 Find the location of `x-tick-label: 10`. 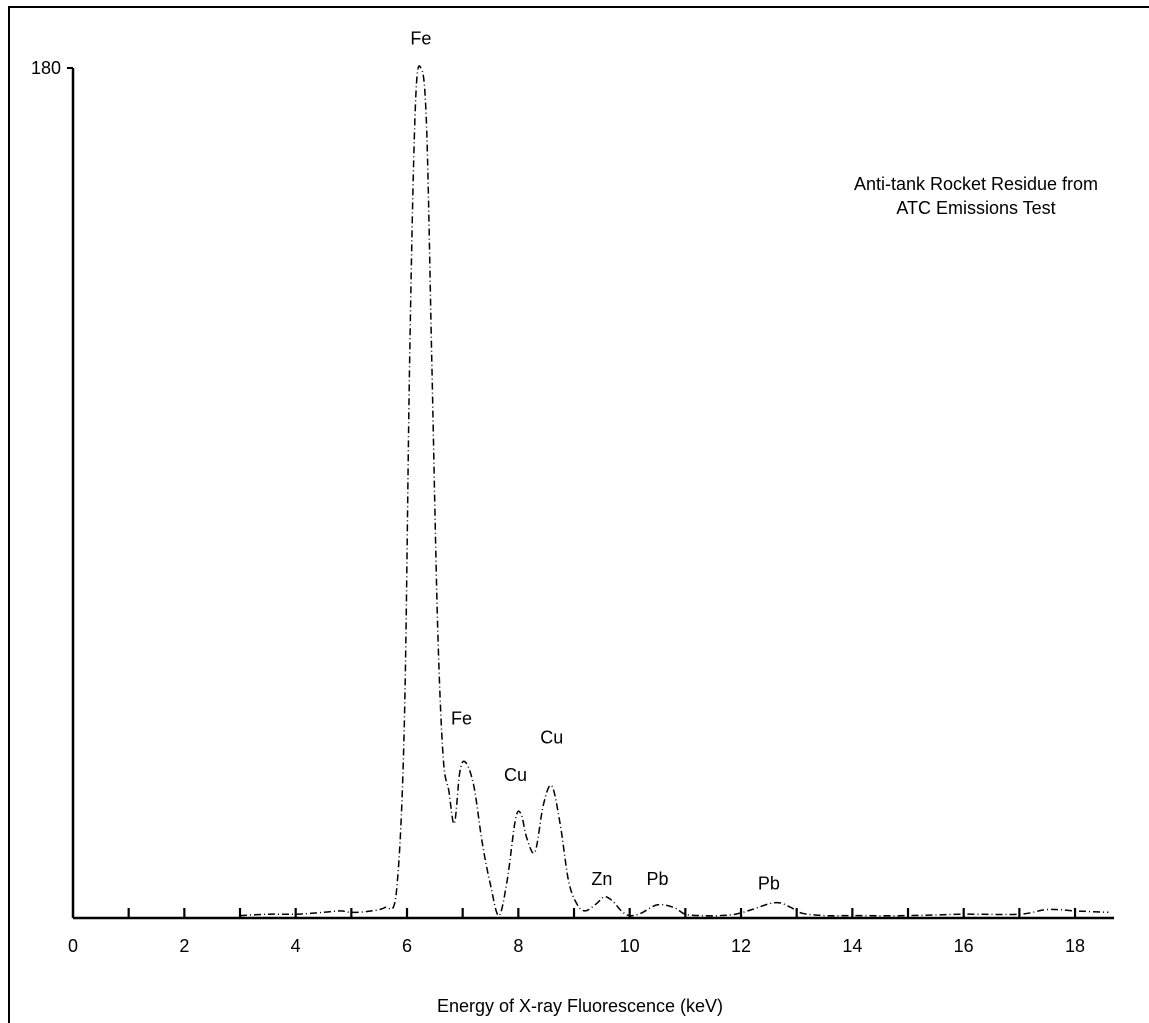

x-tick-label: 10 is located at coordinates (630, 946).